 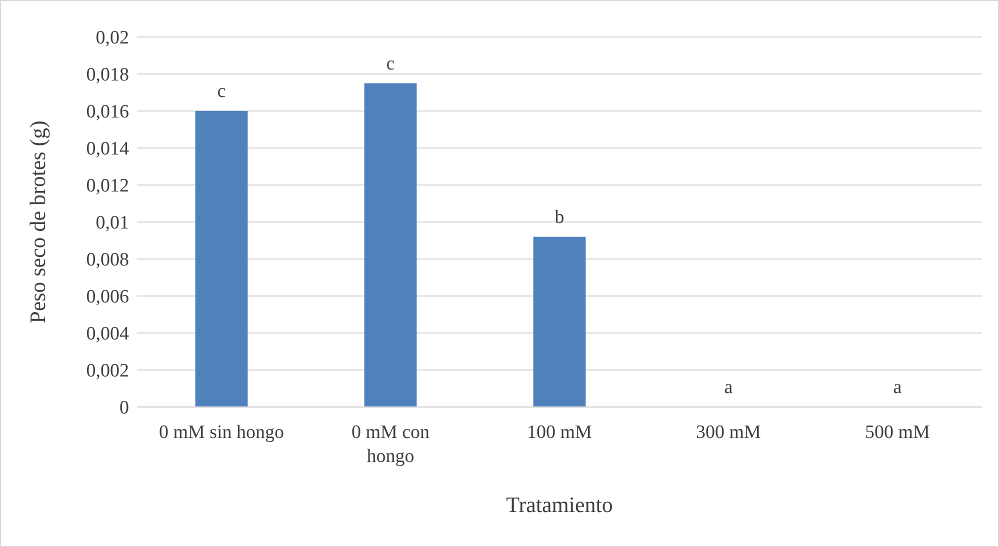 I want to click on y-tick-label: 0,02, so click(x=112, y=38).